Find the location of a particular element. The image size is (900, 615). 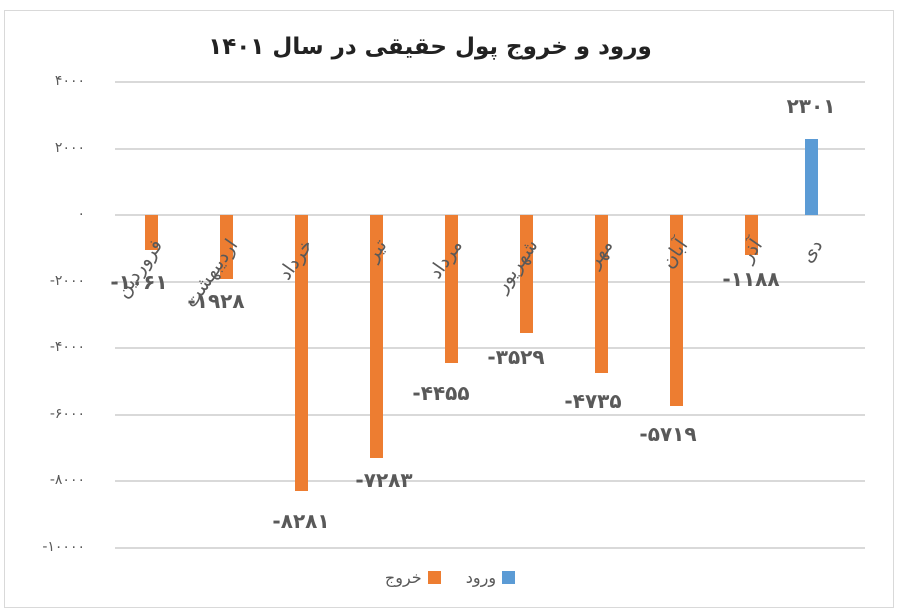

legend-item-inflow: ورود is located at coordinates (490, 577).